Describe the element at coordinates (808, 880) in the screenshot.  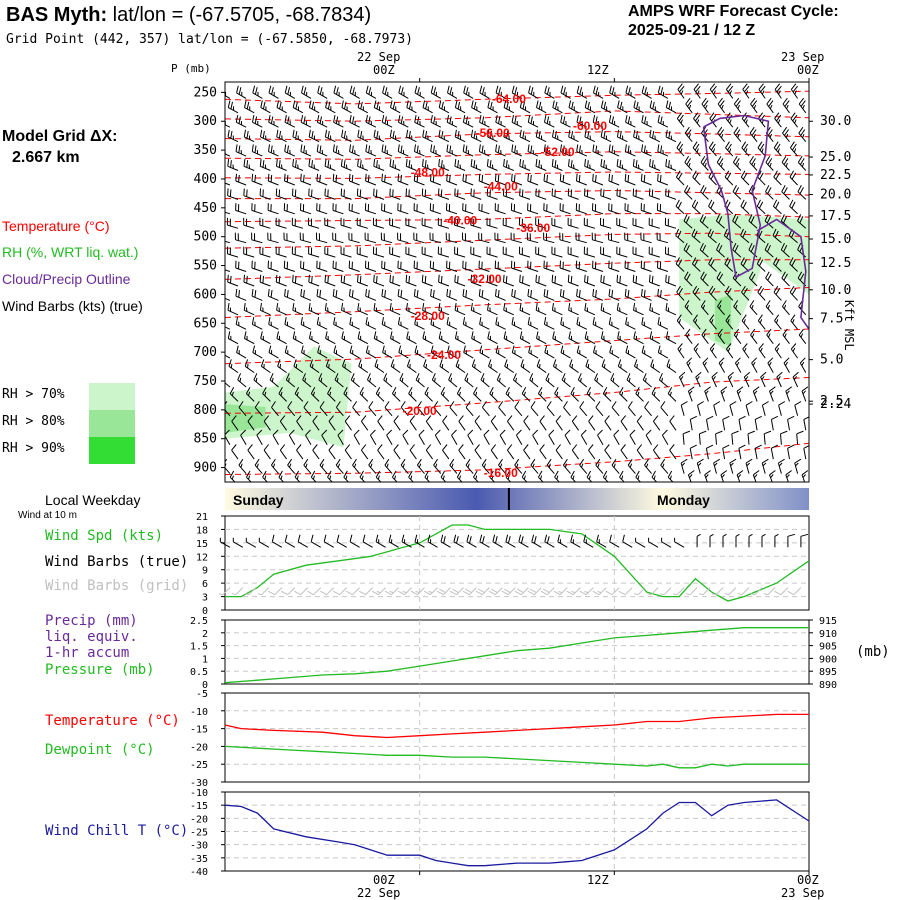
I see `bottom-tick-00z-right: 00Z` at that location.